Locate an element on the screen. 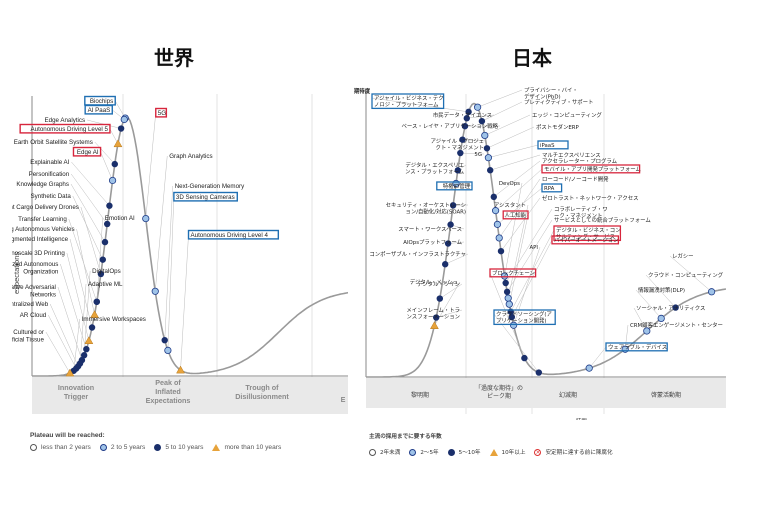 Image resolution: width=759 pixels, height=531 pixels. point-label: アシスタント is located at coordinates (510, 205).